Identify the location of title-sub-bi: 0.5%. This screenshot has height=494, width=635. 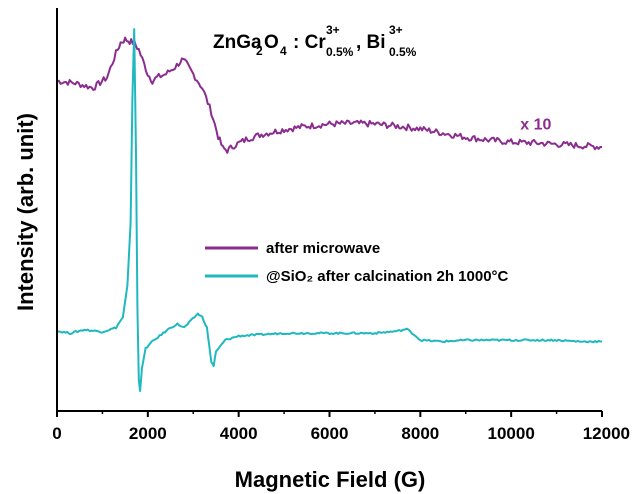
(403, 52).